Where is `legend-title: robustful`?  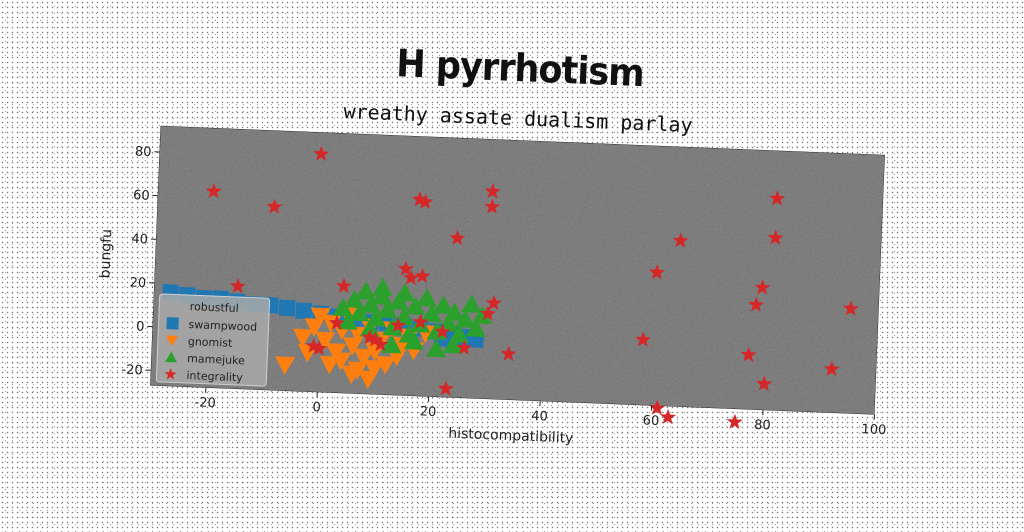
legend-title: robustful is located at coordinates (214, 307).